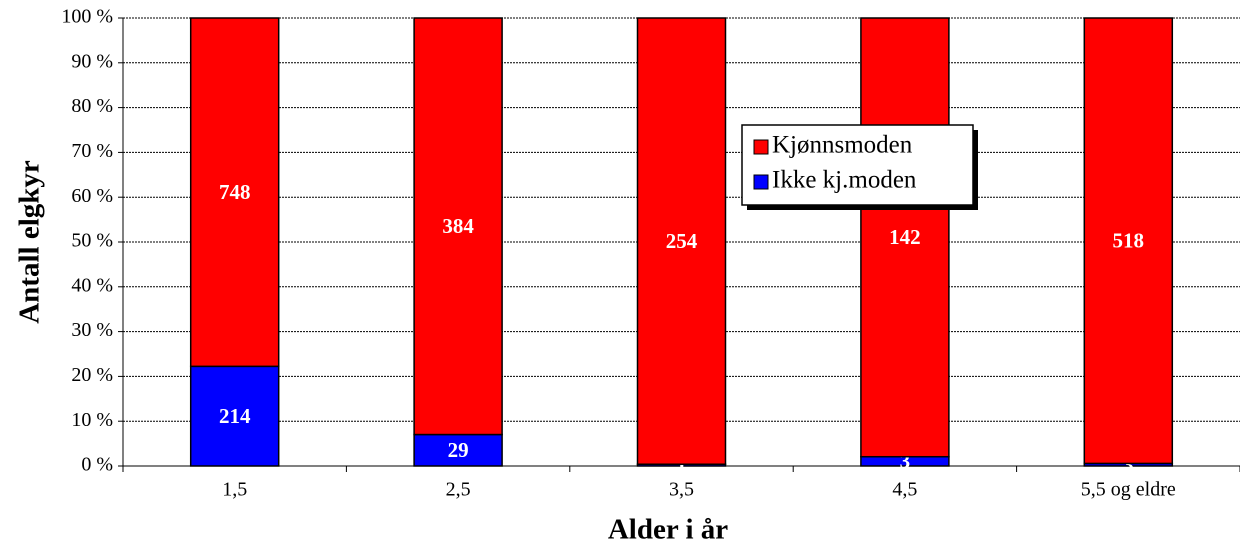  What do you see at coordinates (92, 285) in the screenshot?
I see `y-tick-label: 40 %` at bounding box center [92, 285].